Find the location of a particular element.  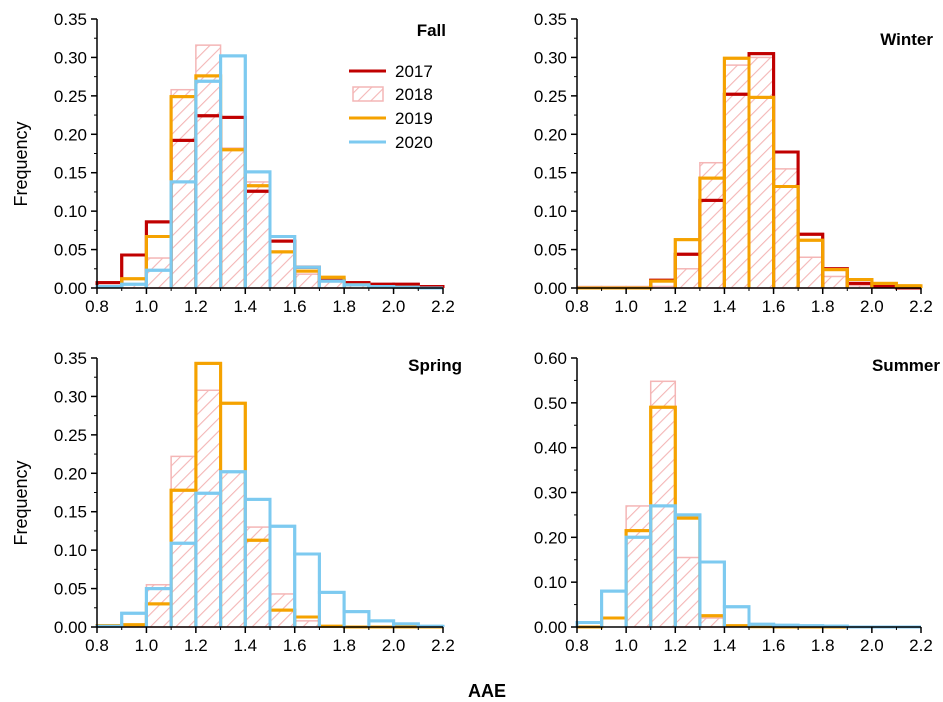

legend-swatch-2018 is located at coordinates (368, 94).